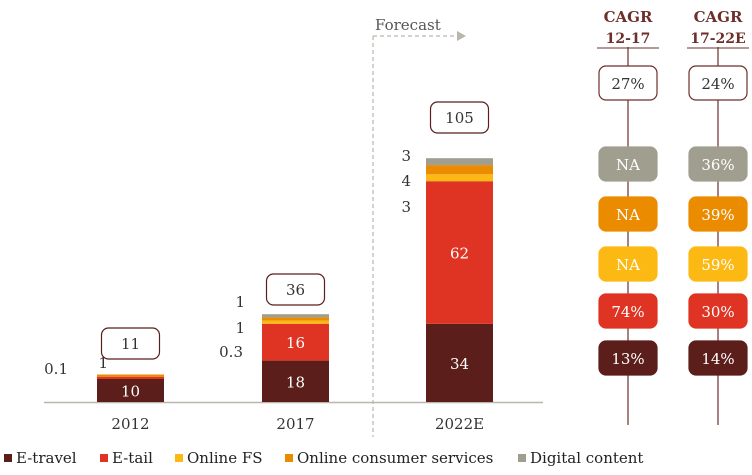 This screenshot has width=752, height=475. I want to click on bar-2022e-online-fs, so click(459, 178).